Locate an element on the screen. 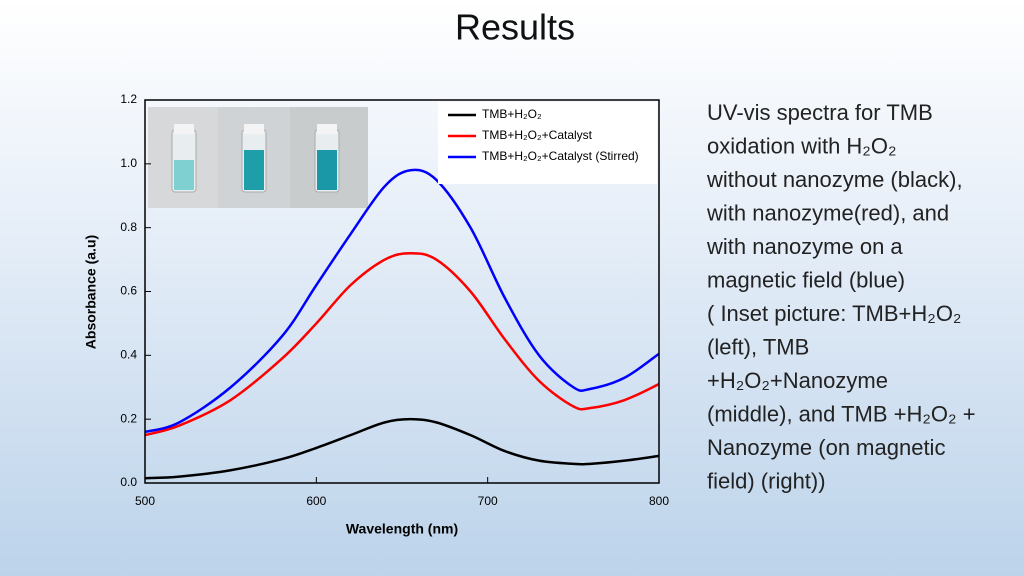 Image resolution: width=1024 pixels, height=576 pixels. y-tick-label: 0.8 is located at coordinates (128, 227).